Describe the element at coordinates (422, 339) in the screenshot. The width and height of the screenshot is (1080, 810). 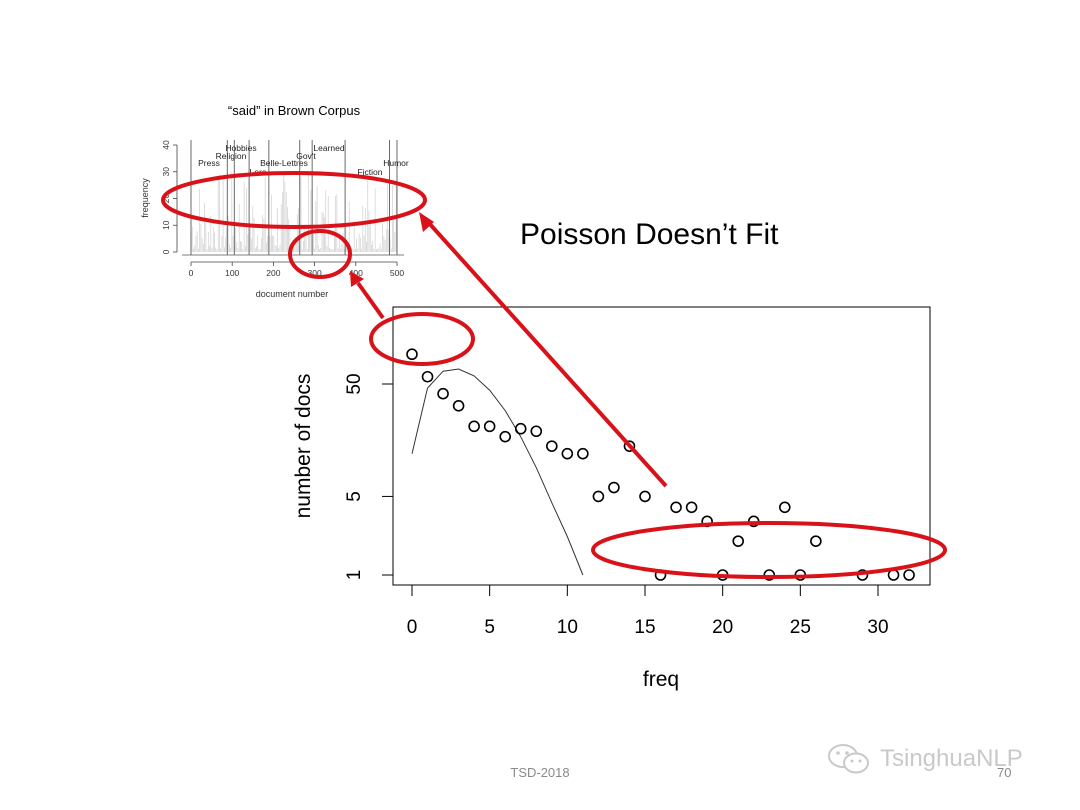
I see `low-freq-ellipse` at that location.